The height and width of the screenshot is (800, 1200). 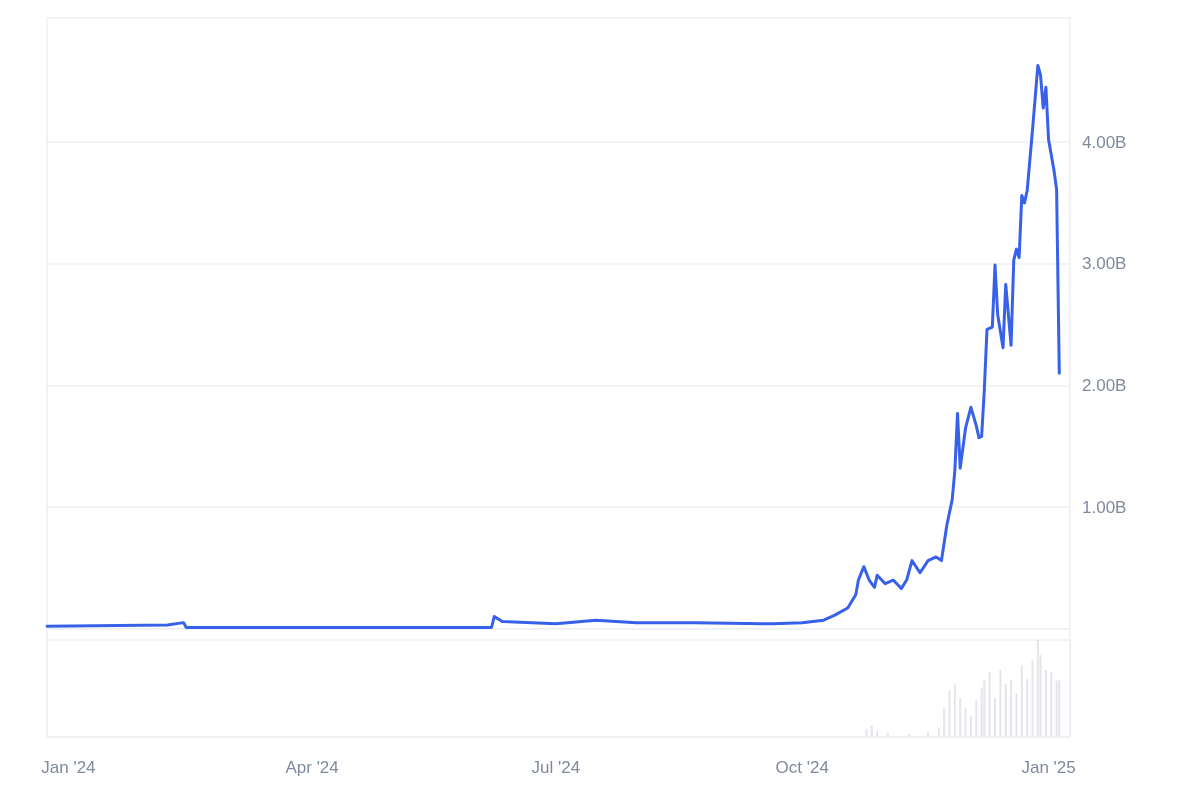 What do you see at coordinates (1104, 385) in the screenshot?
I see `y-tick-label: 2.00B` at bounding box center [1104, 385].